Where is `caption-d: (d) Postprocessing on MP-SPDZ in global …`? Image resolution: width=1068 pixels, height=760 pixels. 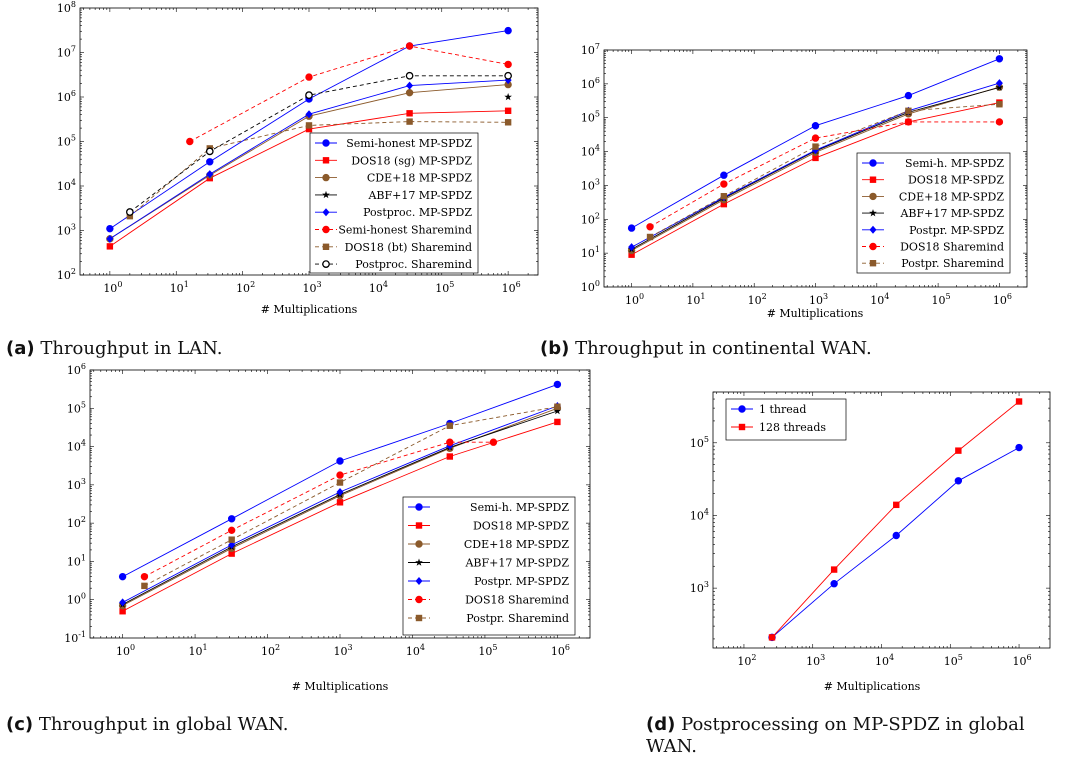
caption-d: (d) Postprocessing on MP-SPDZ in global … is located at coordinates (855, 736).